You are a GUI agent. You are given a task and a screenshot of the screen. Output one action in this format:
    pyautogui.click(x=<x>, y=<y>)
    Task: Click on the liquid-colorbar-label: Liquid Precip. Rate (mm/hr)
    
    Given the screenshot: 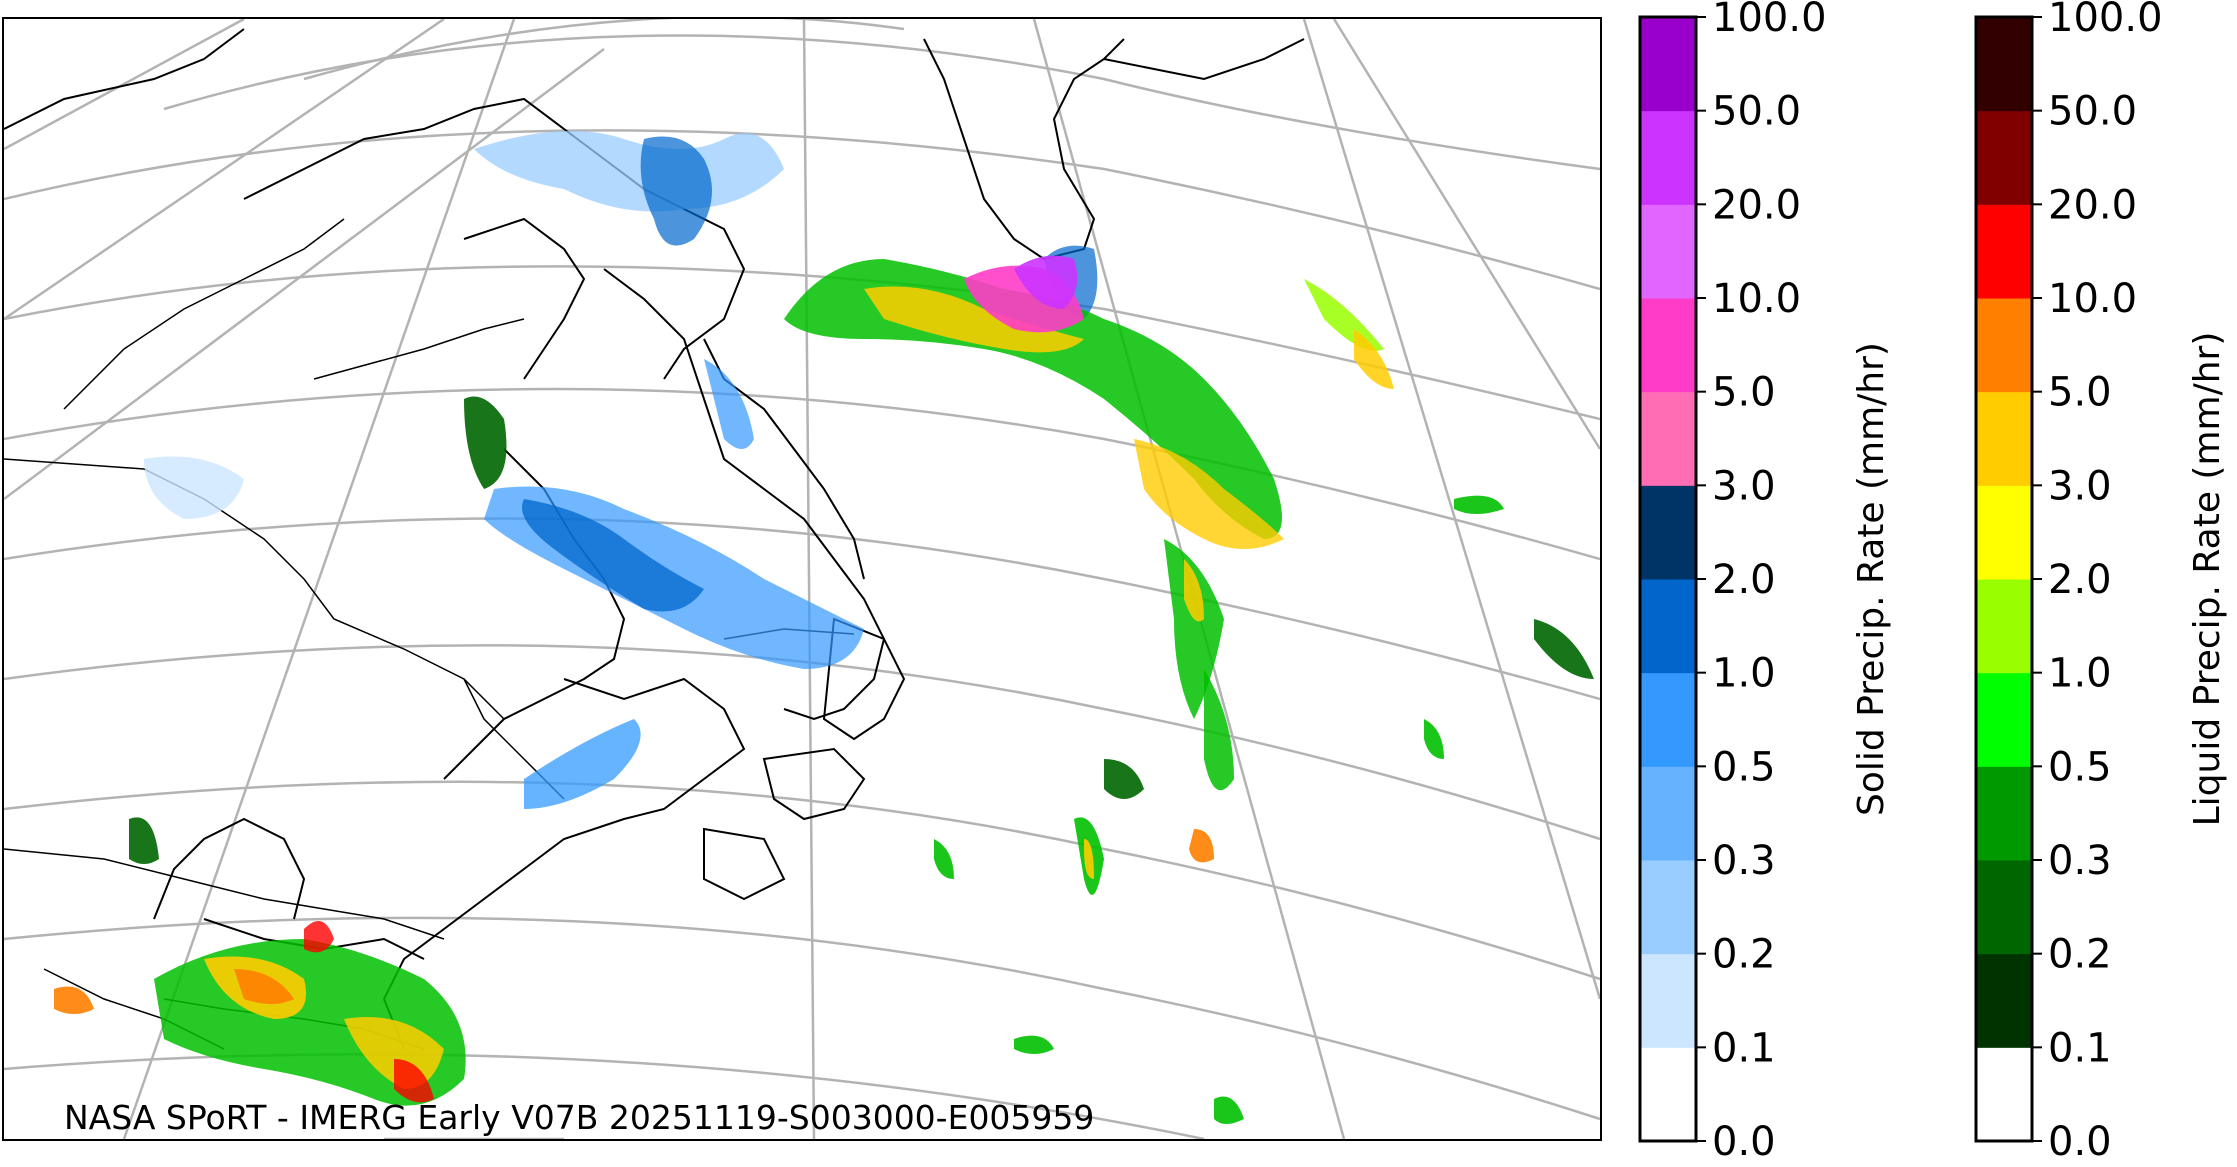 What is the action you would take?
    pyautogui.click(x=2207, y=579)
    